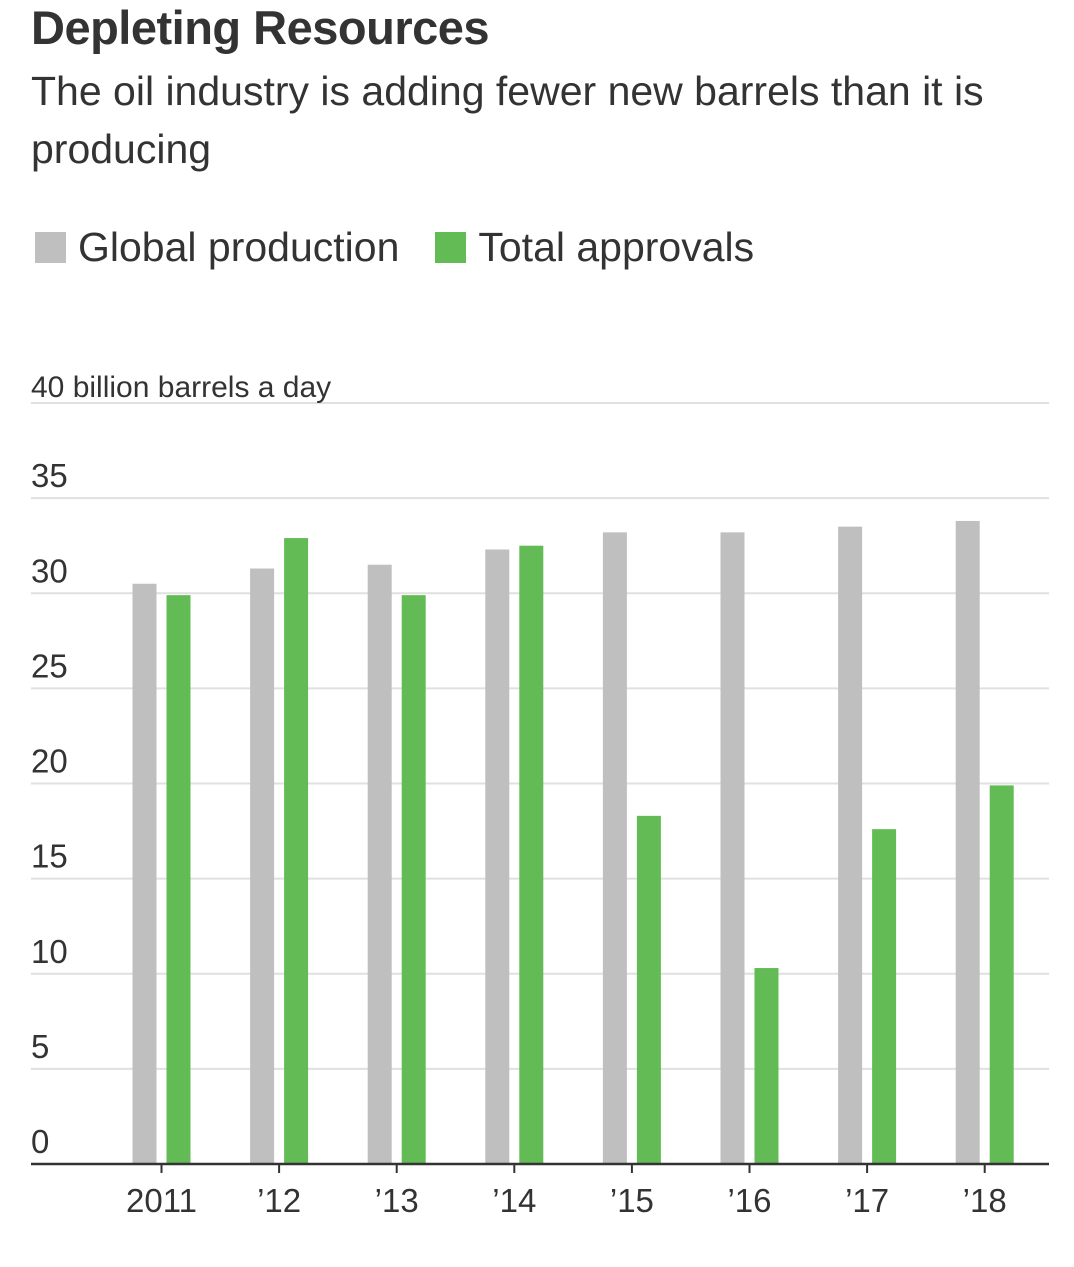  What do you see at coordinates (49, 856) in the screenshot?
I see `y-tick-label: 15` at bounding box center [49, 856].